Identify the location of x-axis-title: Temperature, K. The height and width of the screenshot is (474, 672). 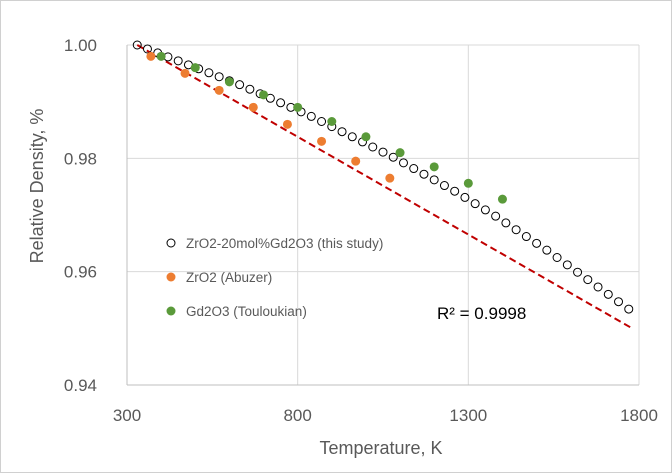
(380, 448).